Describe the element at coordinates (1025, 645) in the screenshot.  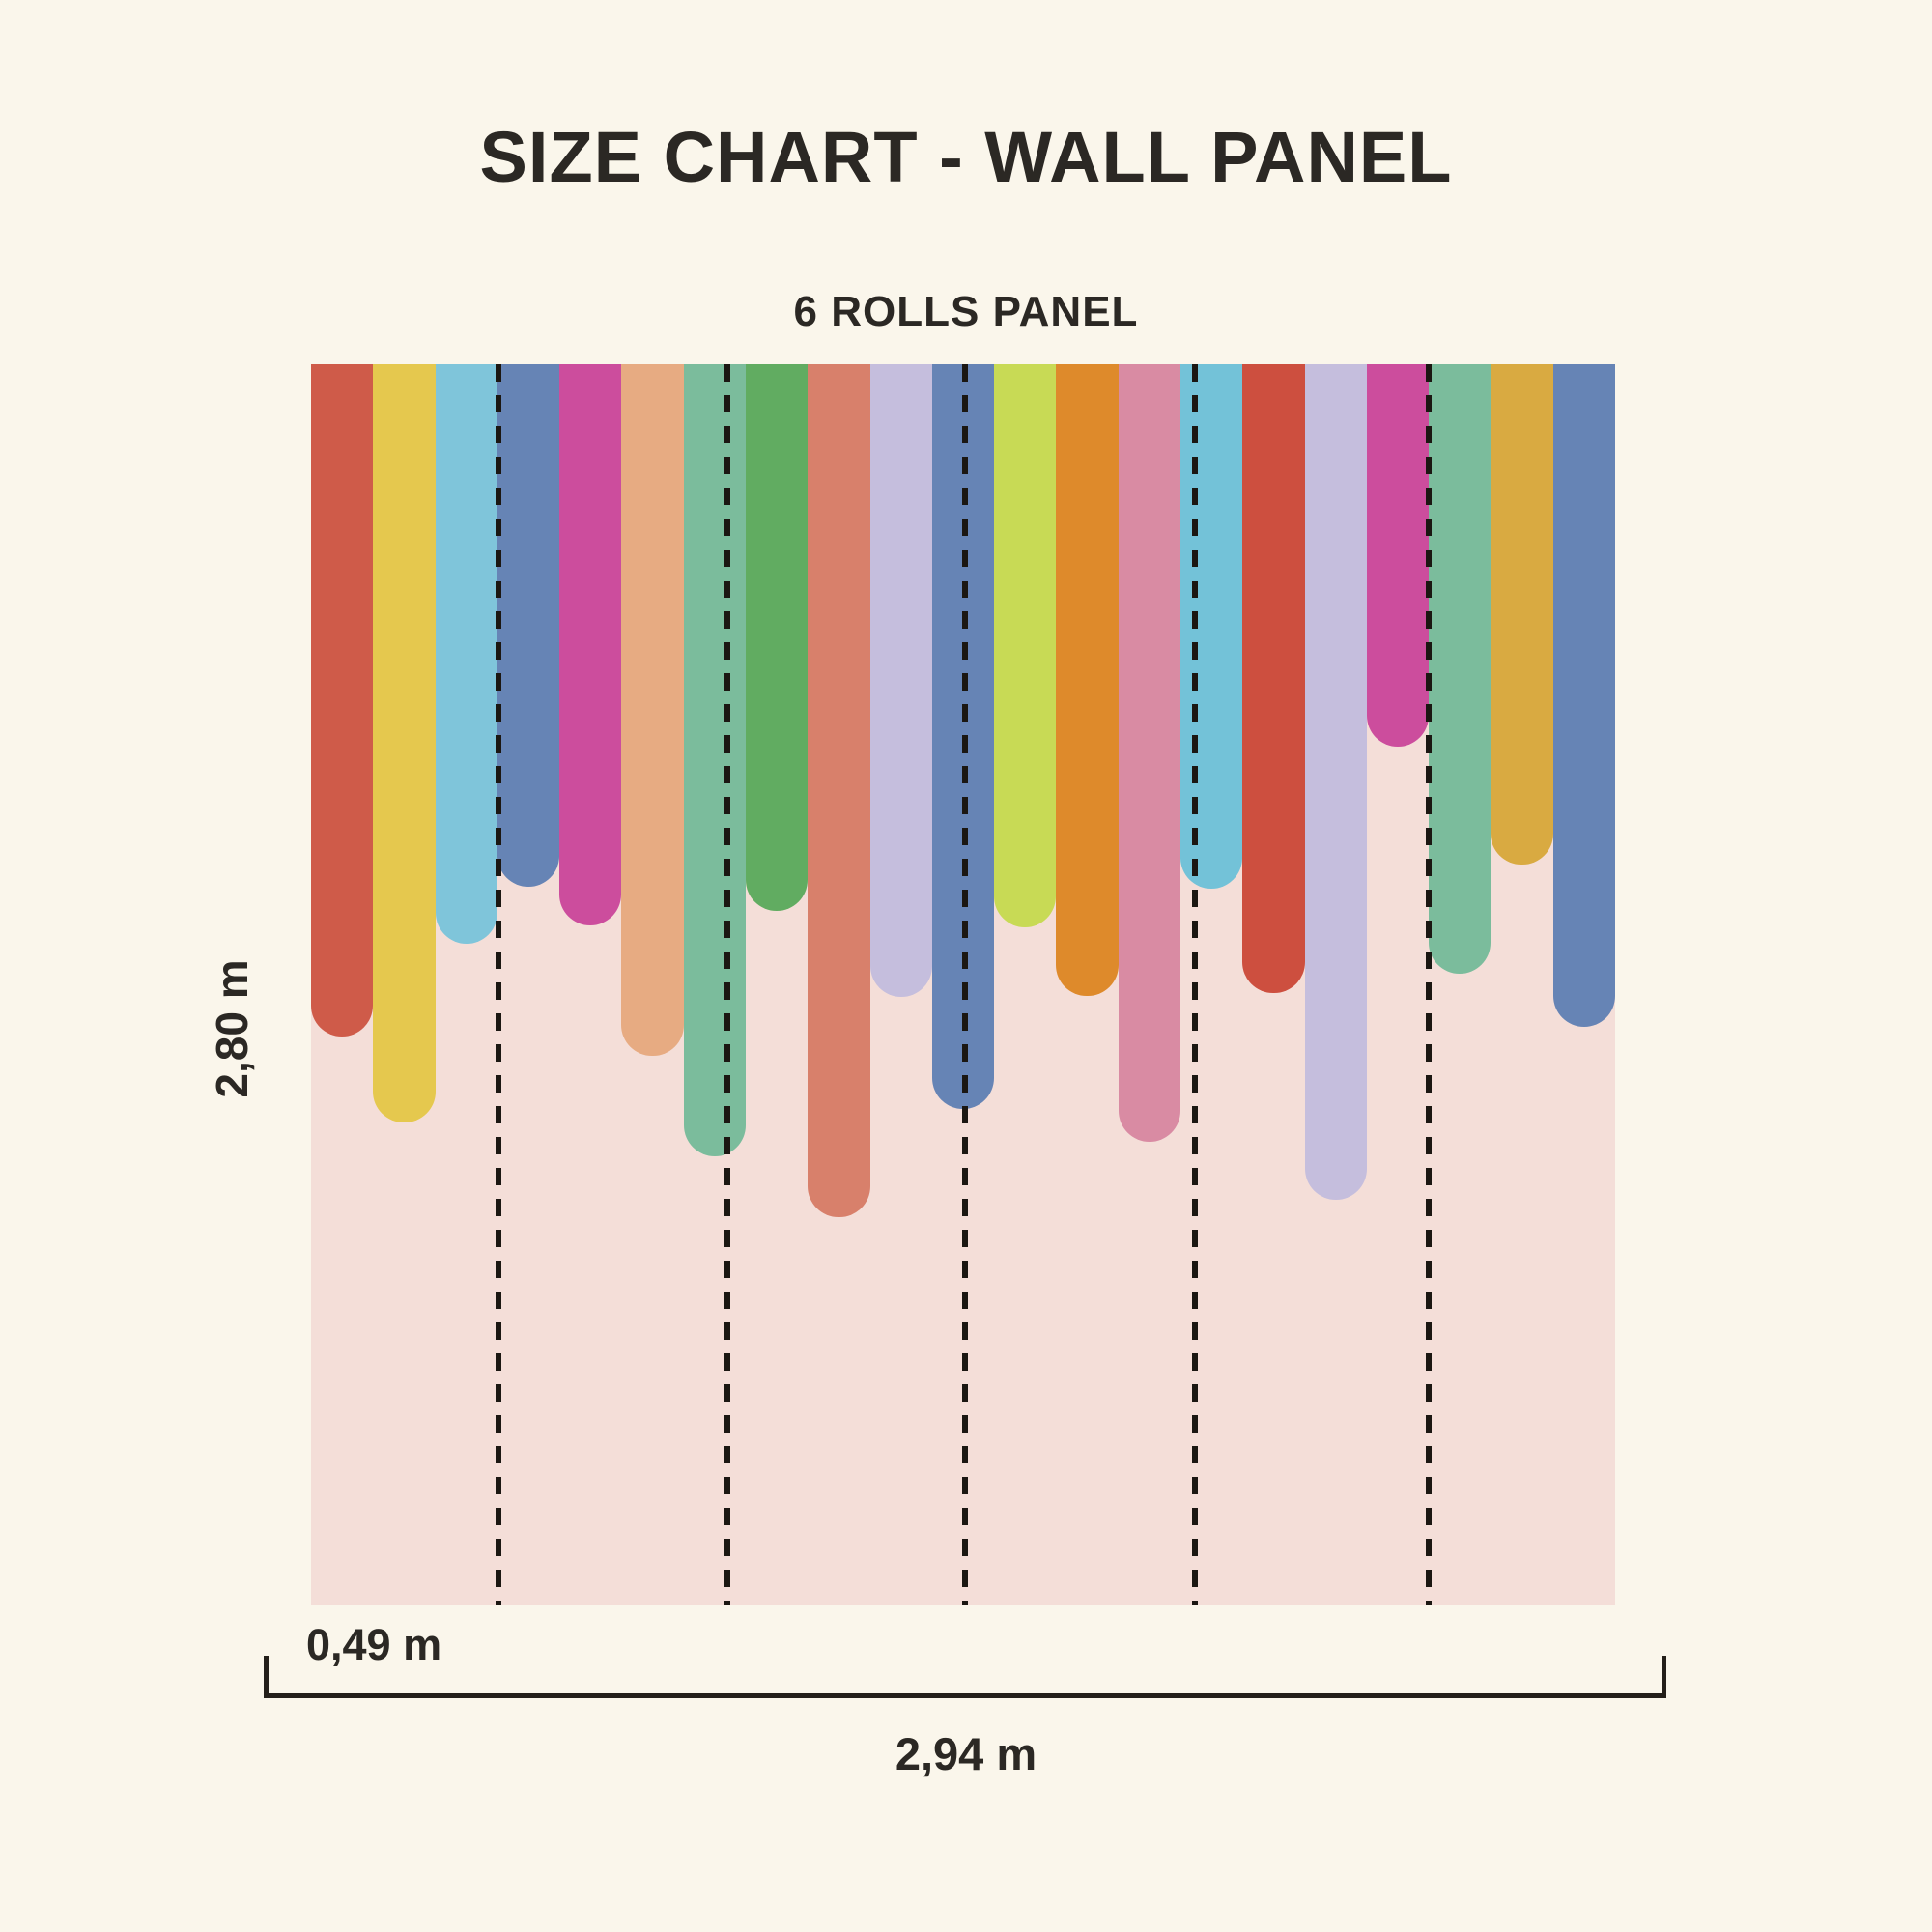
I see `stripe-lime` at that location.